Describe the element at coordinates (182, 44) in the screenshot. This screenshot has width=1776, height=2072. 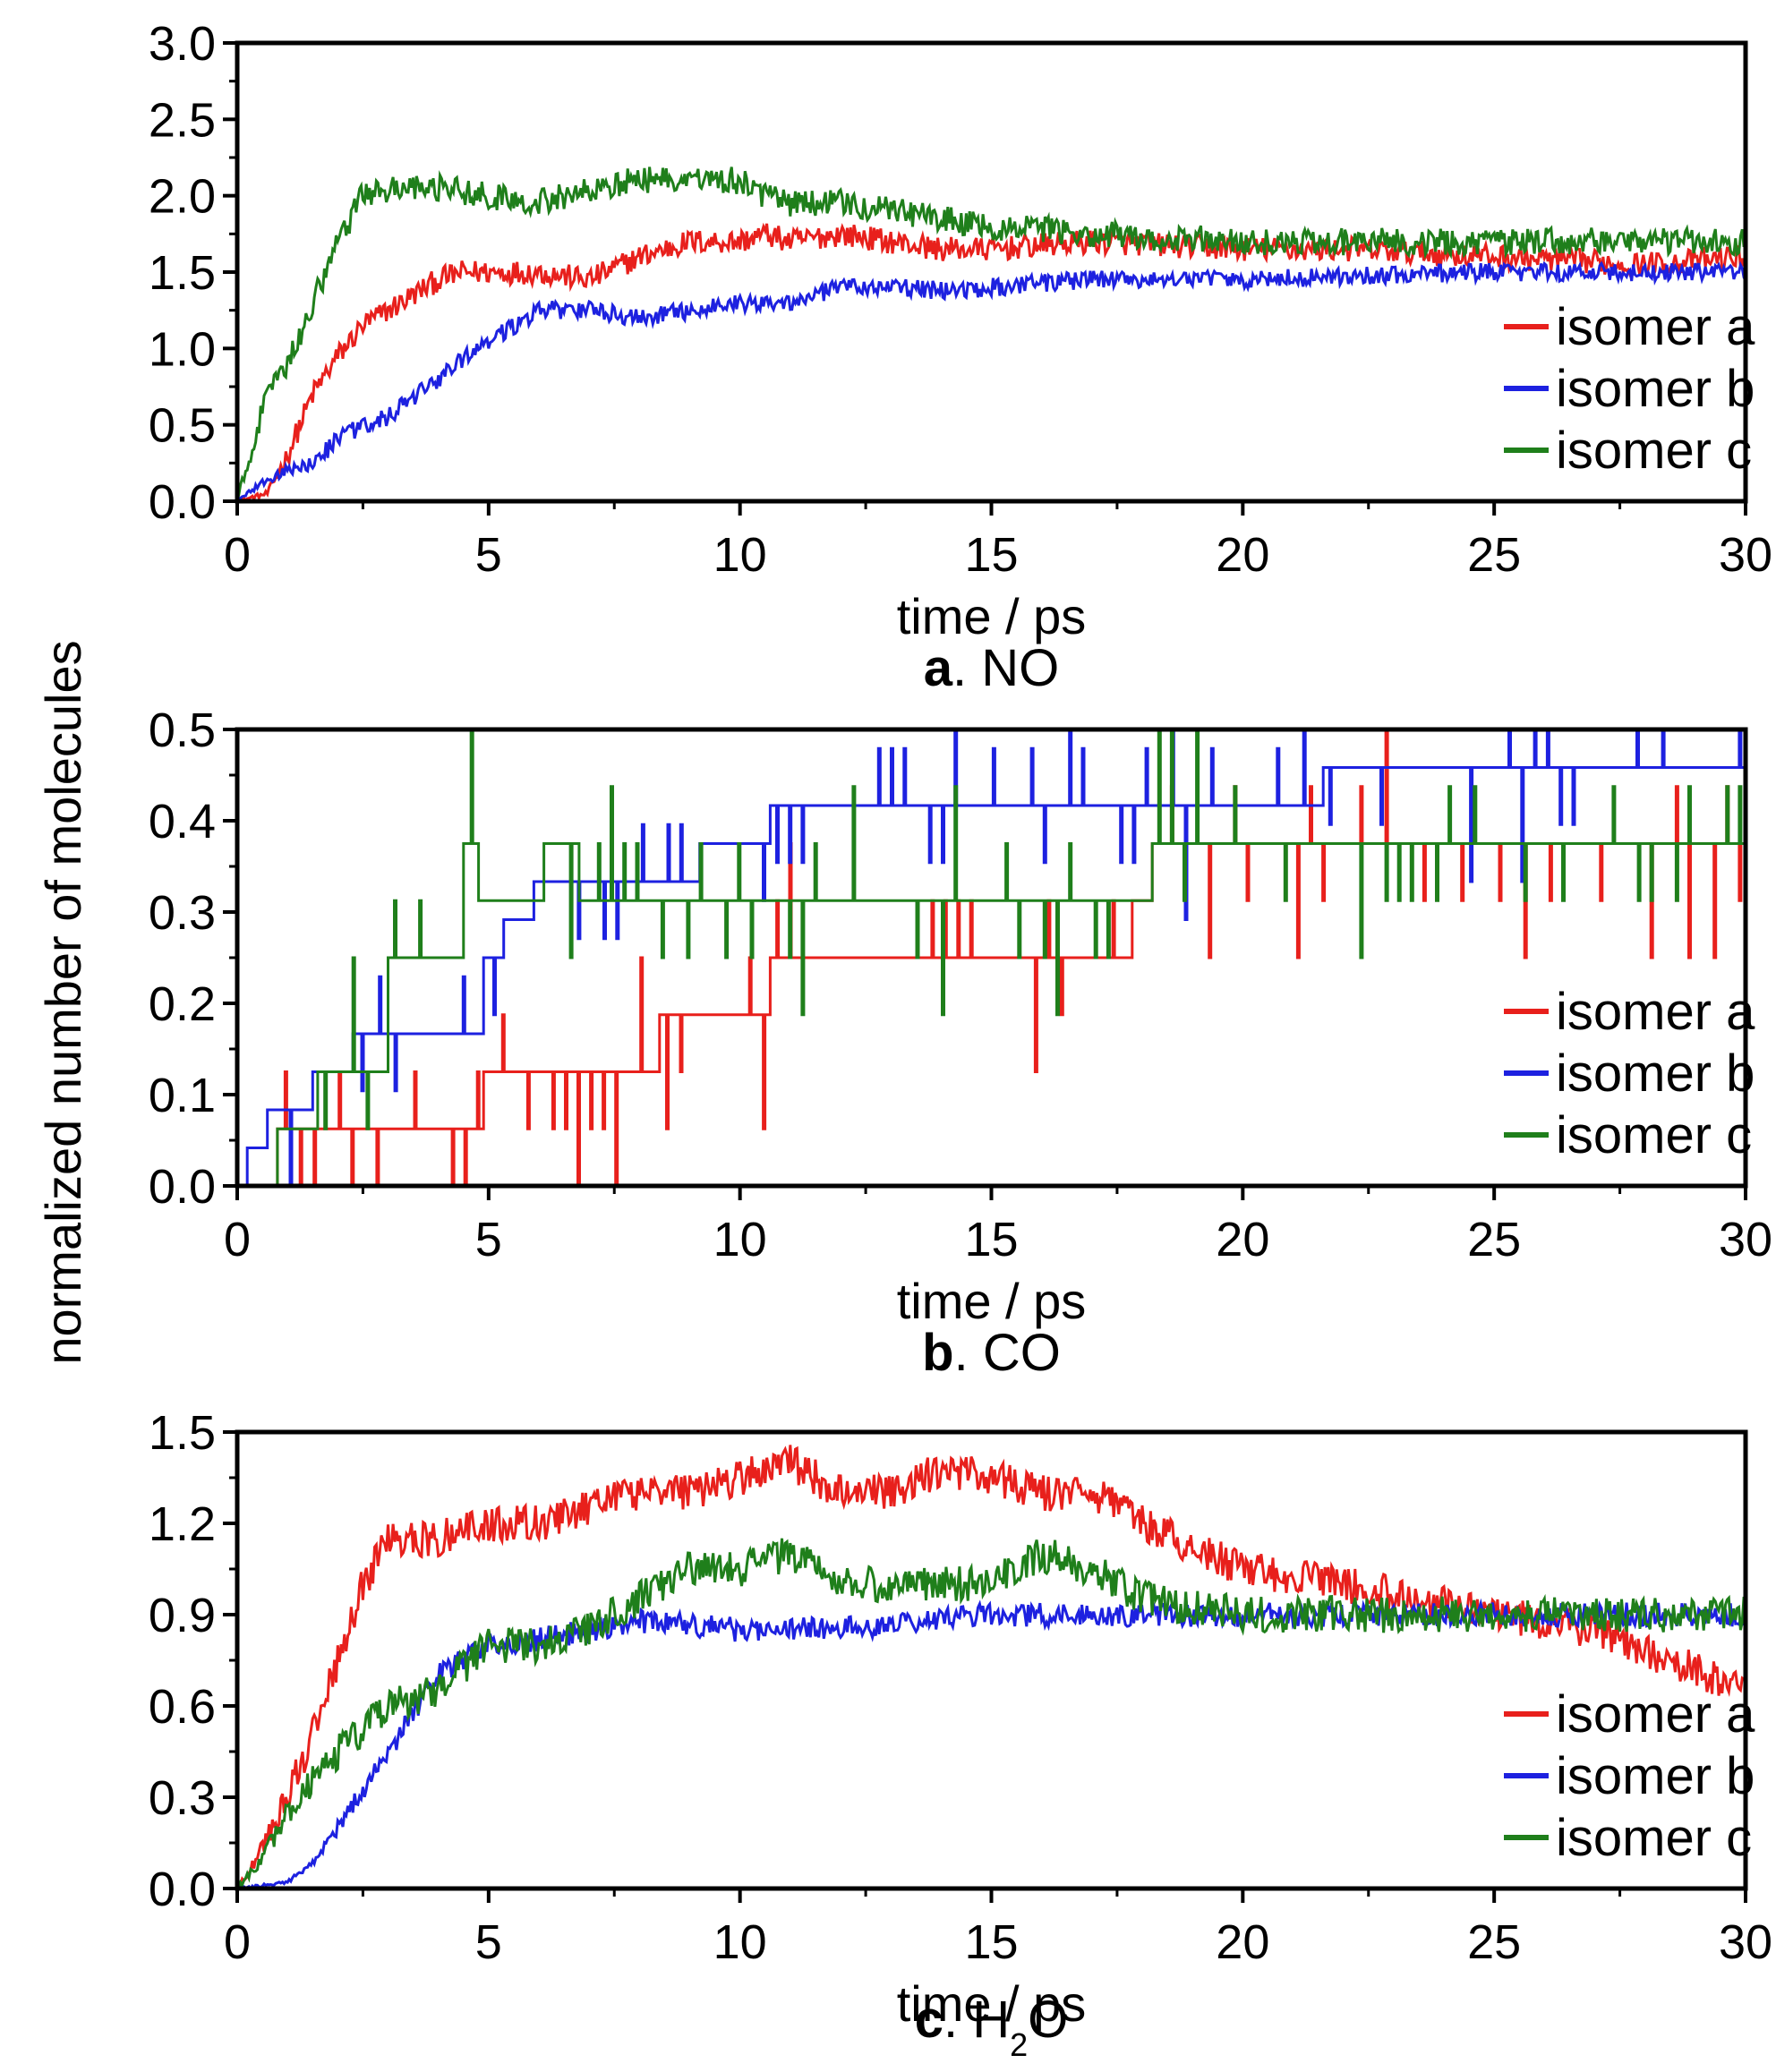
I see `y-tick-label: 3.0` at that location.